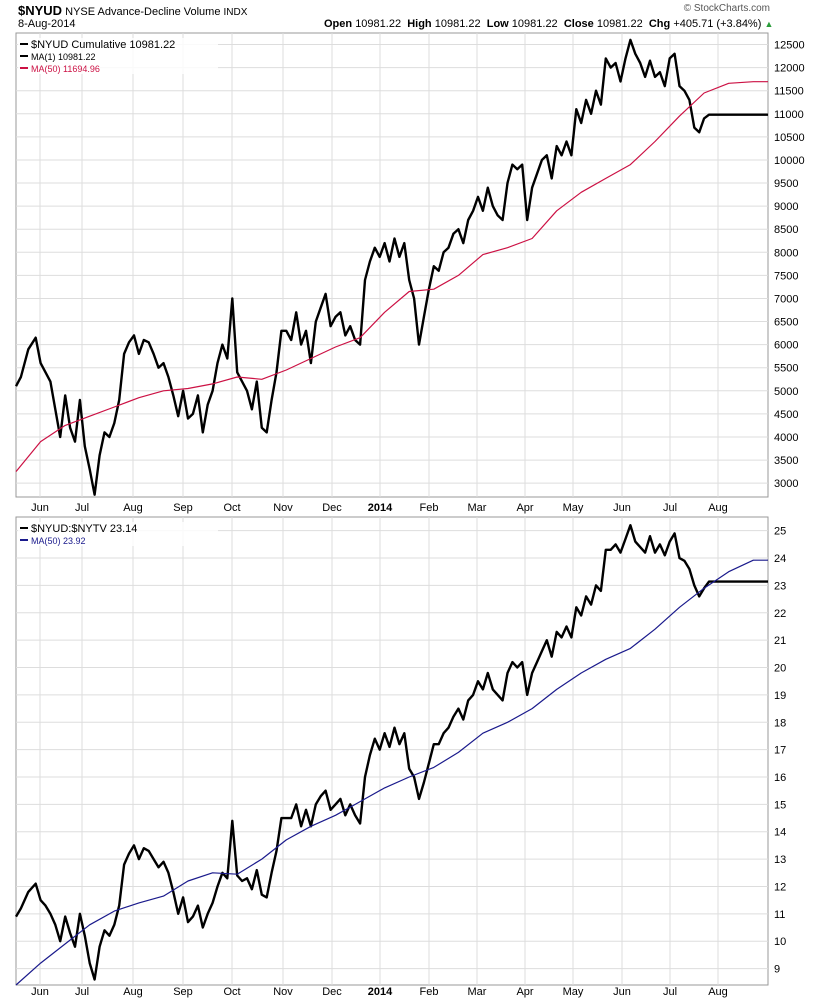 The height and width of the screenshot is (1000, 820). Describe the element at coordinates (780, 532) in the screenshot. I see `y-tick-label: 25` at that location.